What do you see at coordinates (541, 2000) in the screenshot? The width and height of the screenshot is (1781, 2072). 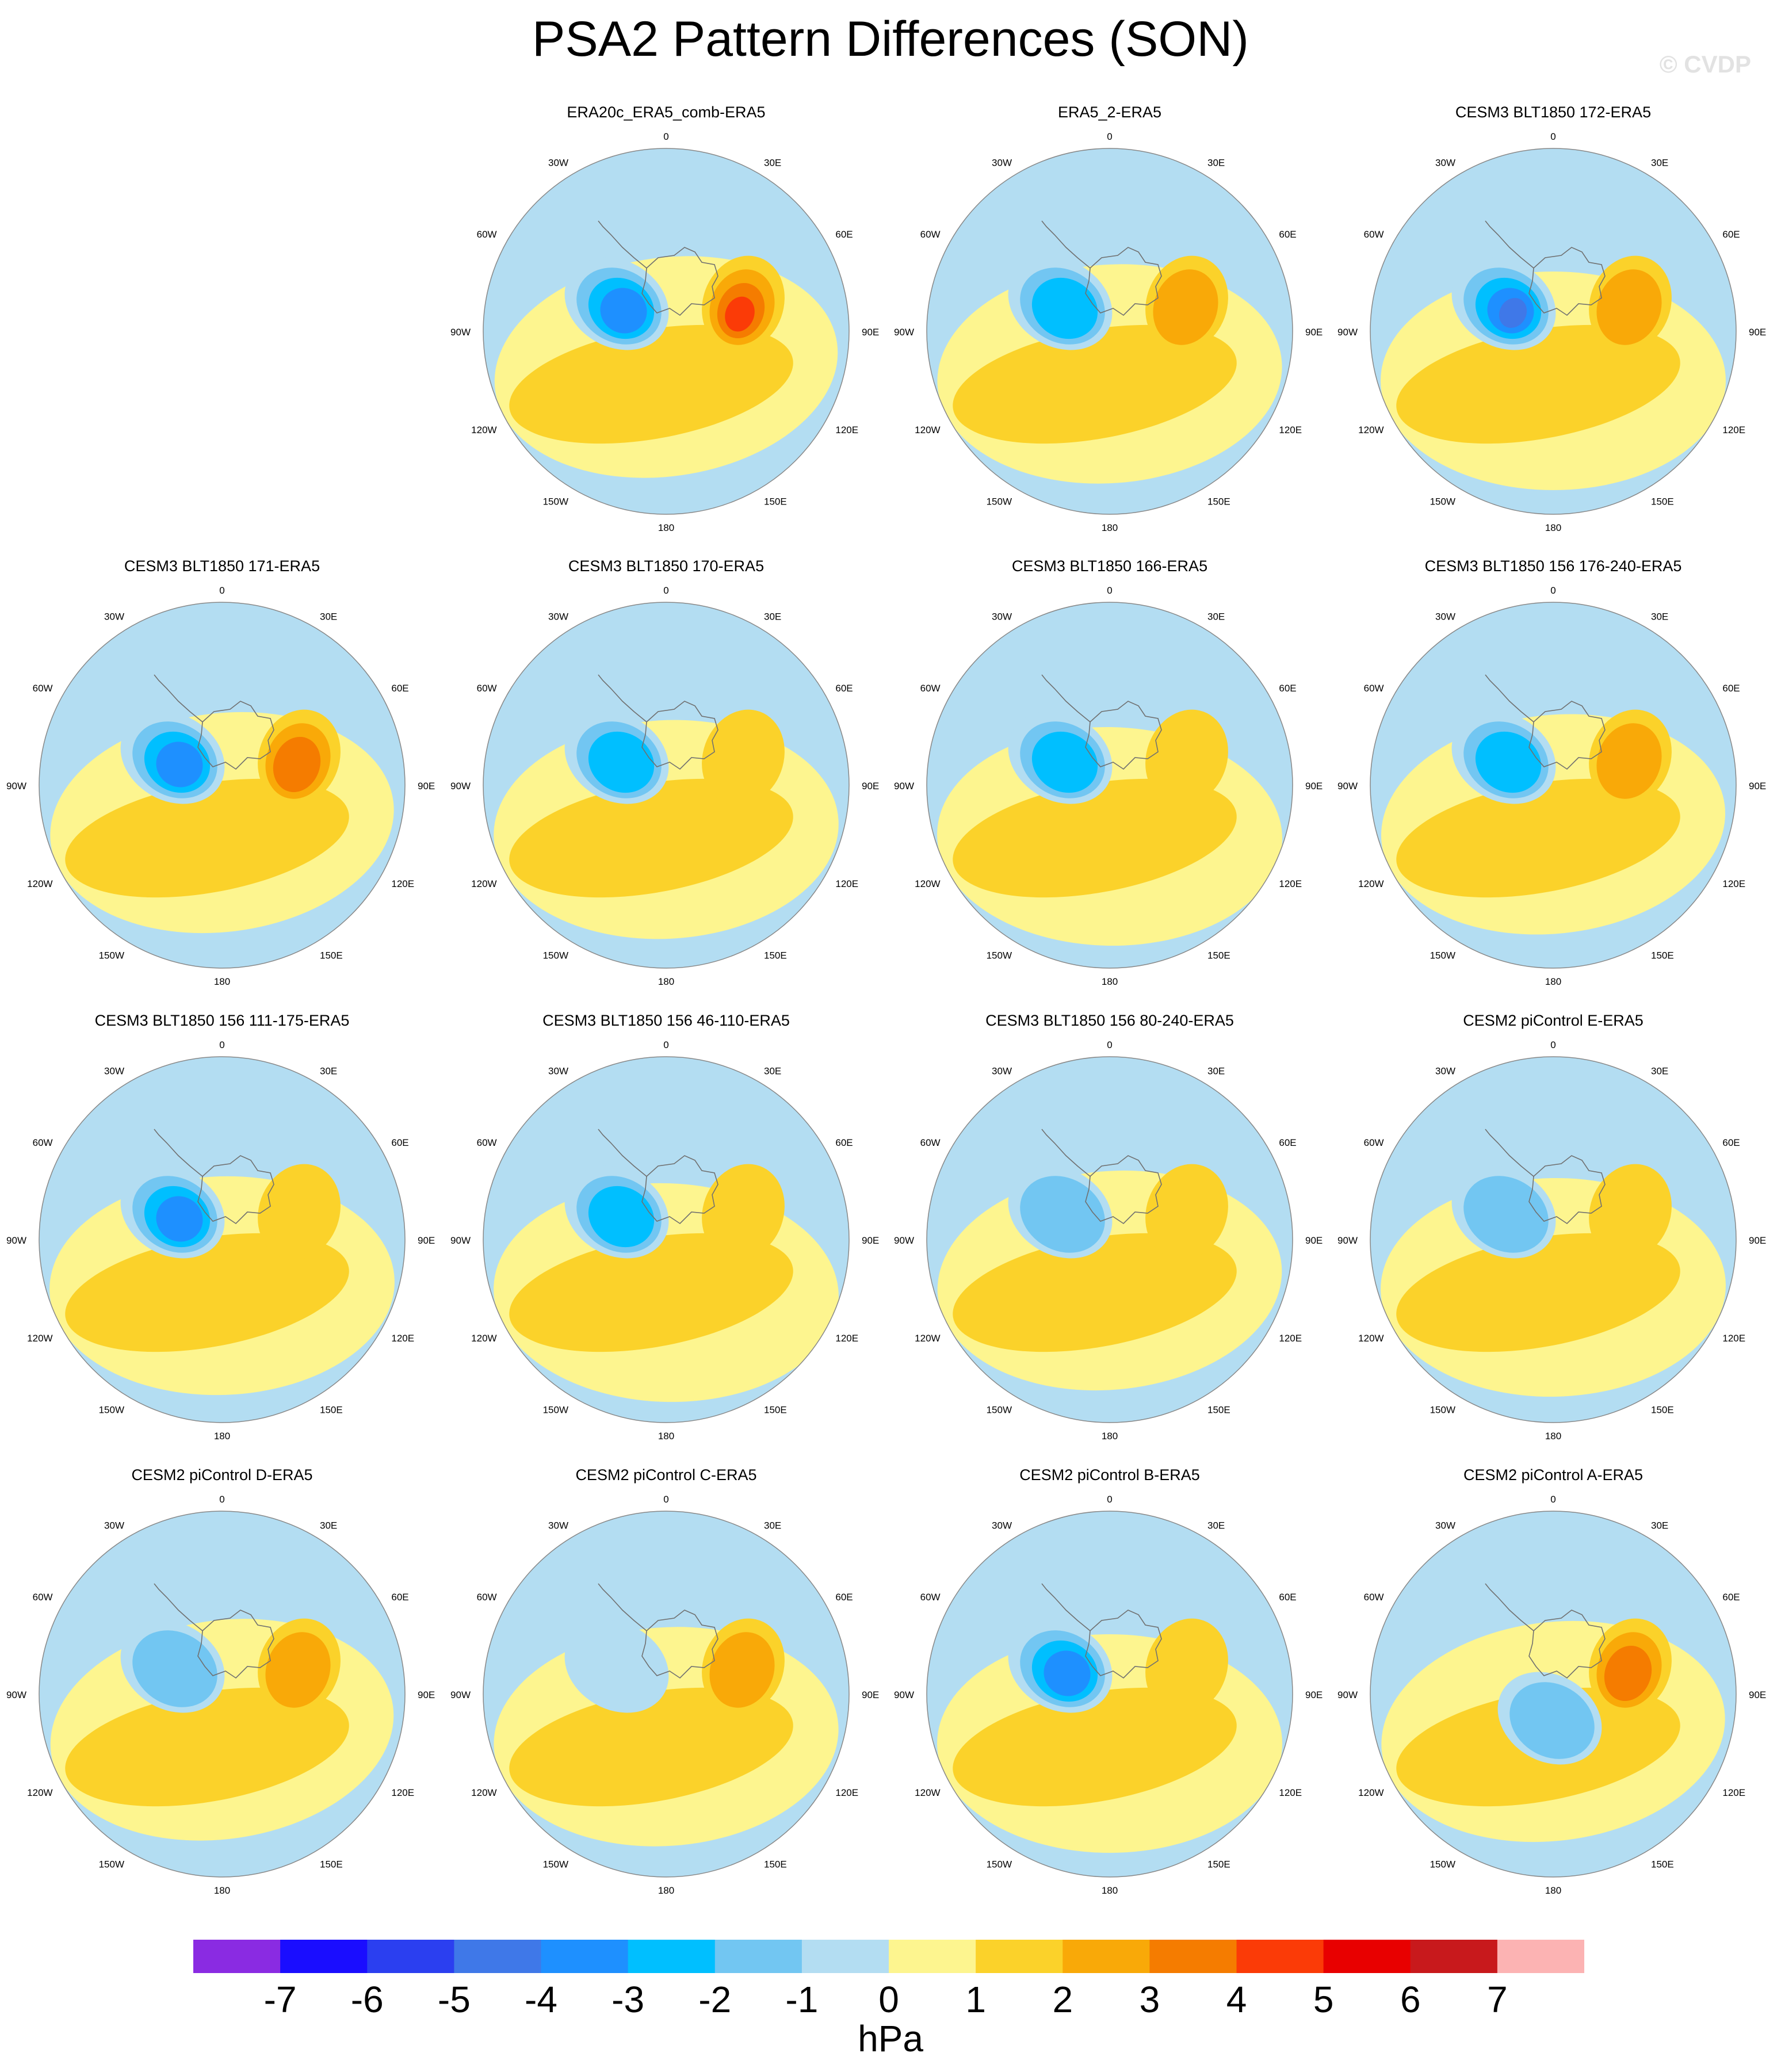 I see `colorbar-tick: -4` at bounding box center [541, 2000].